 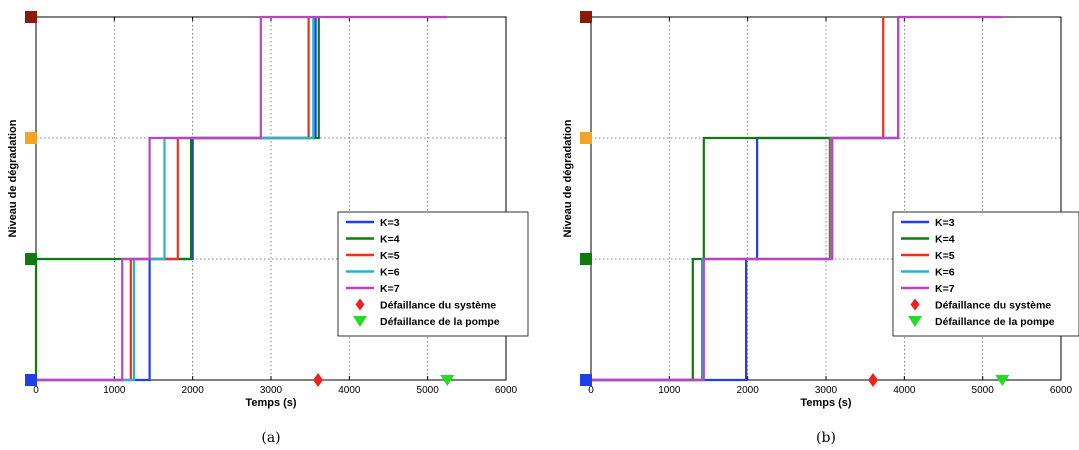 What do you see at coordinates (826, 438) in the screenshot?
I see `panel-caption: (b)` at bounding box center [826, 438].